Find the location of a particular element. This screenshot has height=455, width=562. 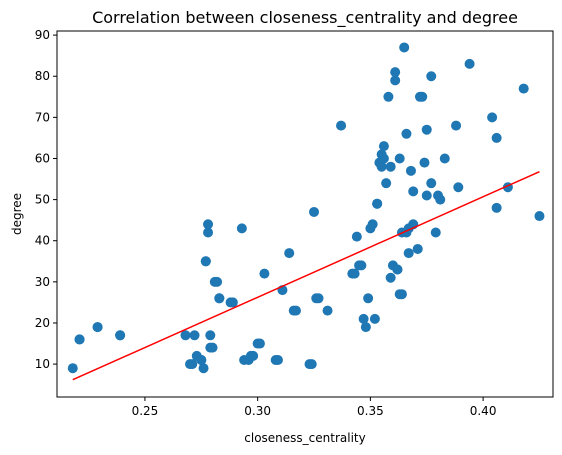

y-axis-ticks: 10 20 30 40 50 60 70 80 90 is located at coordinates (46, 199).